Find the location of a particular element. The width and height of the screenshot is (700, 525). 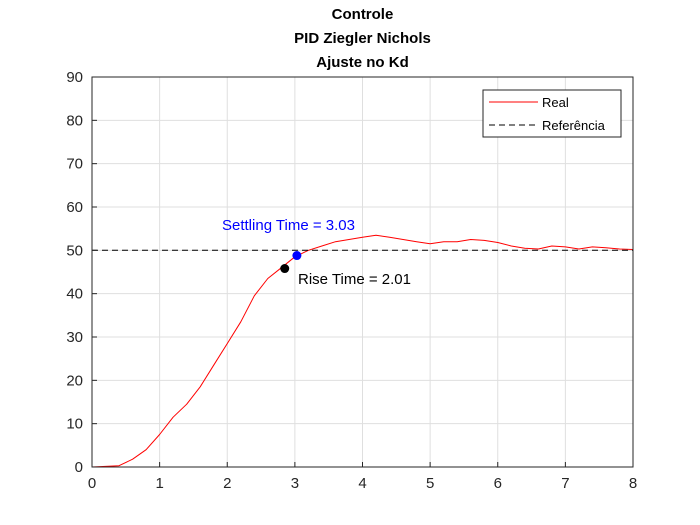

x-tick-label: 2 is located at coordinates (227, 483).